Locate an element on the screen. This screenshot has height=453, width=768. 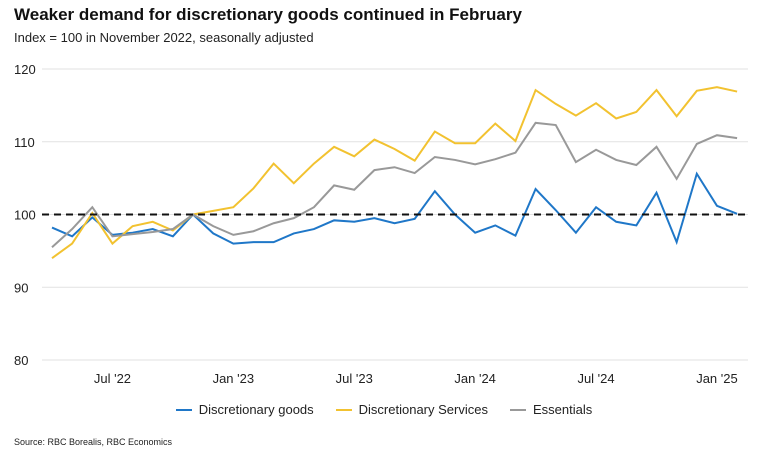
series-line is located at coordinates (394, 208).